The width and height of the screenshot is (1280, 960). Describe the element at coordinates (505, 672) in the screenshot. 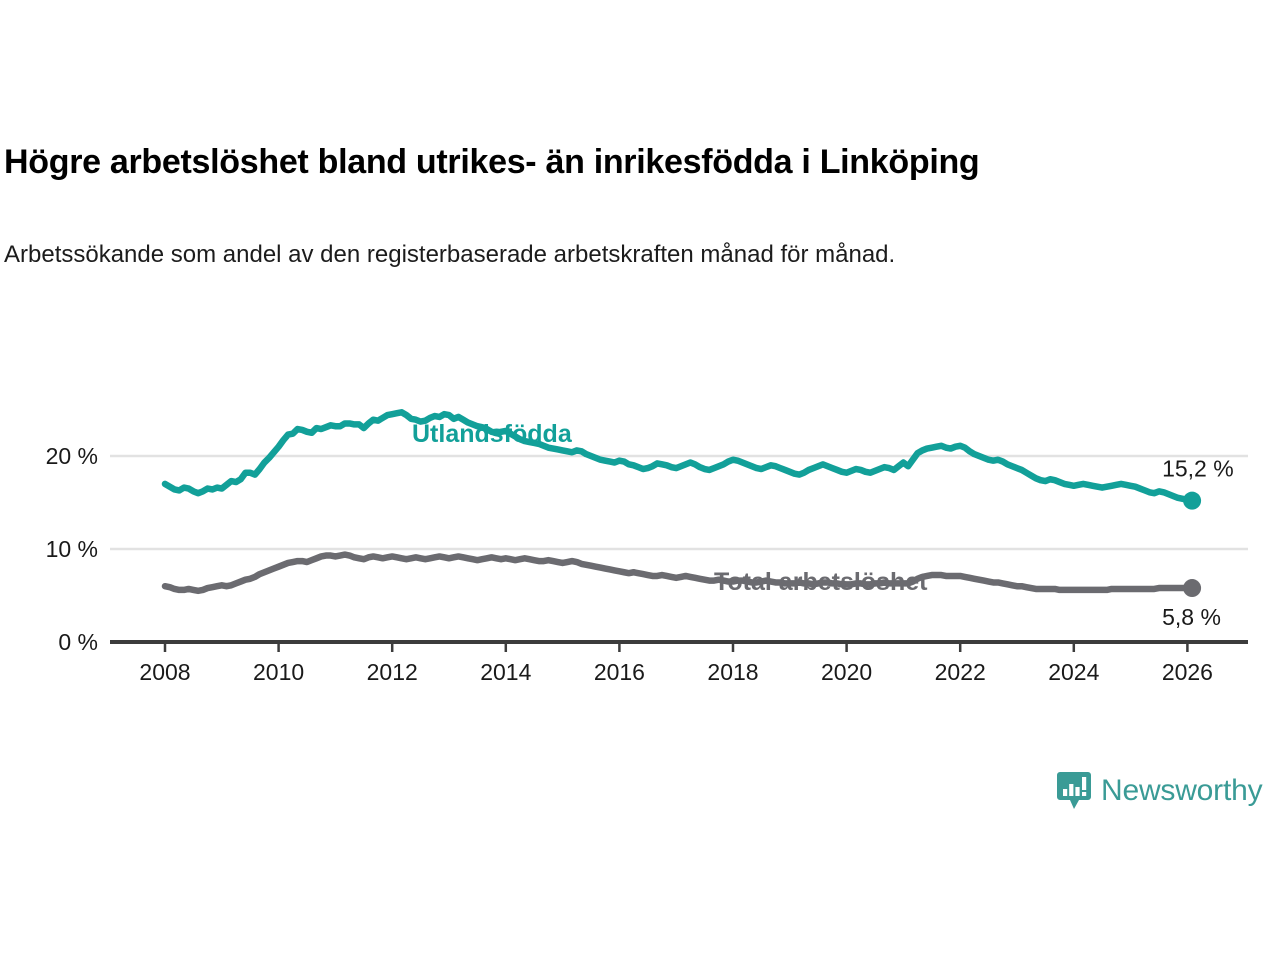

I see `x-tick-label: 2014` at that location.